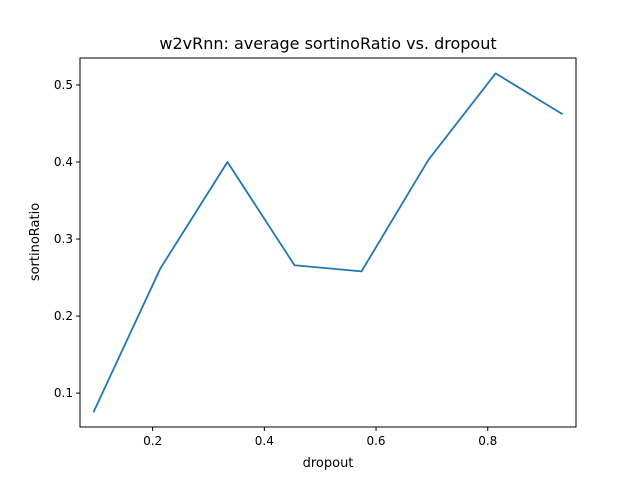 Image resolution: width=640 pixels, height=480 pixels. I want to click on y-tick-label: 0.3, so click(63, 239).